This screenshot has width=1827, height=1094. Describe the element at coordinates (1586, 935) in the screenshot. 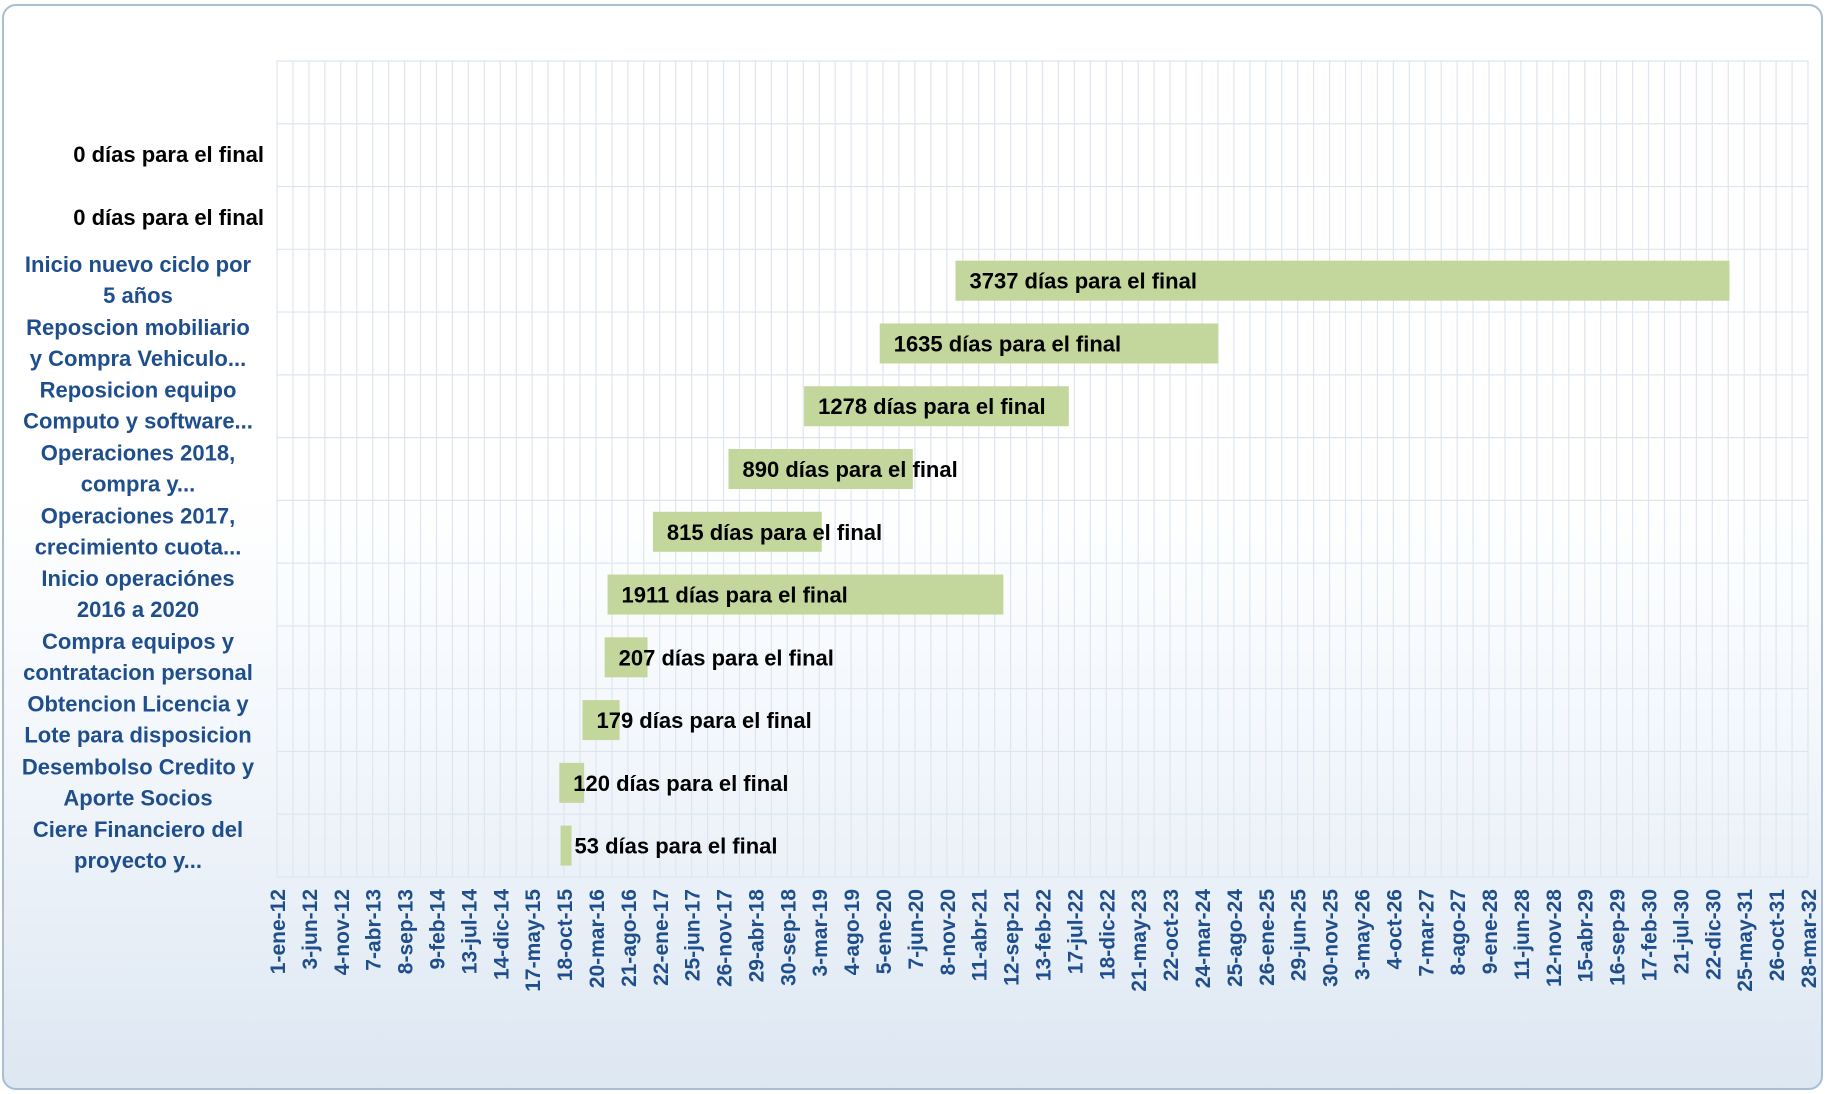

I see `x-tick-label: 15-abr-29` at that location.